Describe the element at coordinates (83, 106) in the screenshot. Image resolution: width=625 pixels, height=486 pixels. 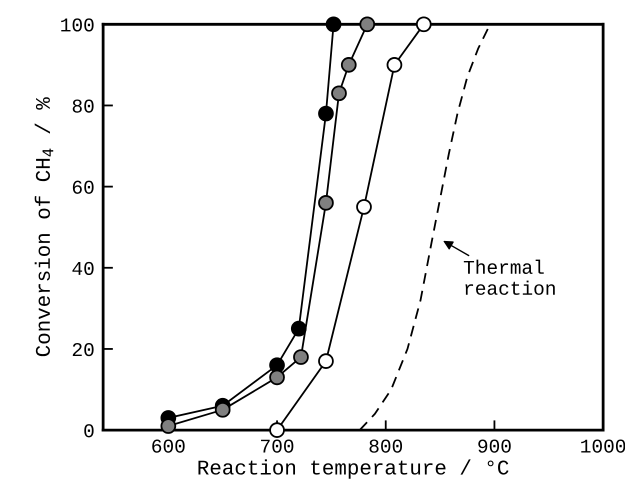
I see `y-tick-label: 80` at that location.